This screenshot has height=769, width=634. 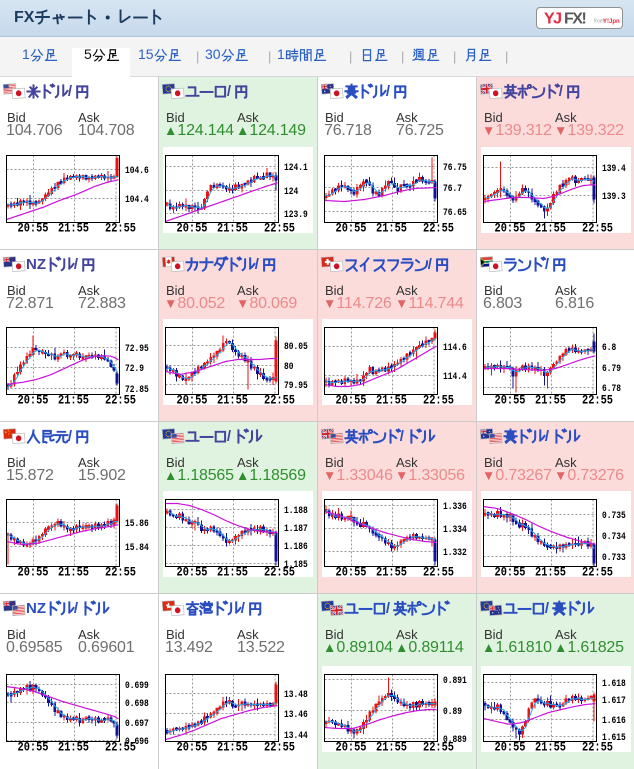 What do you see at coordinates (137, 200) in the screenshot?
I see `svg-text: 104.4` at bounding box center [137, 200].